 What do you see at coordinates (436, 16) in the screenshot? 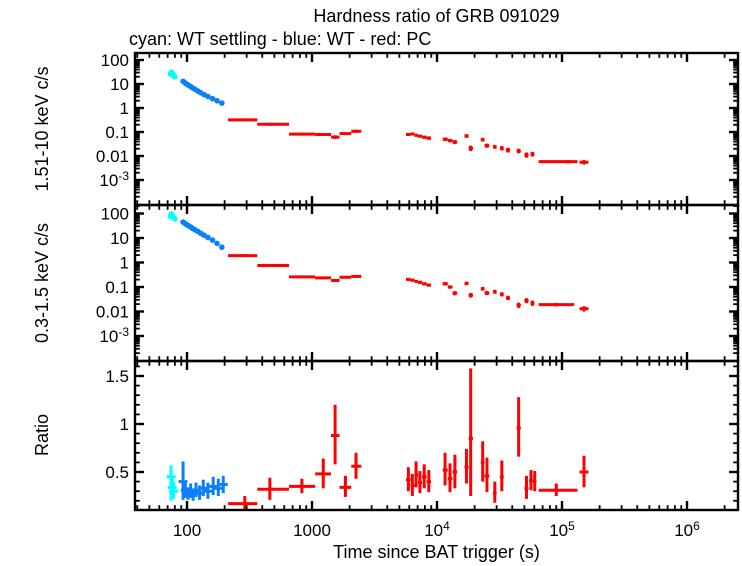
I see `figure-title: Hardness ratio of GRB 091029` at bounding box center [436, 16].